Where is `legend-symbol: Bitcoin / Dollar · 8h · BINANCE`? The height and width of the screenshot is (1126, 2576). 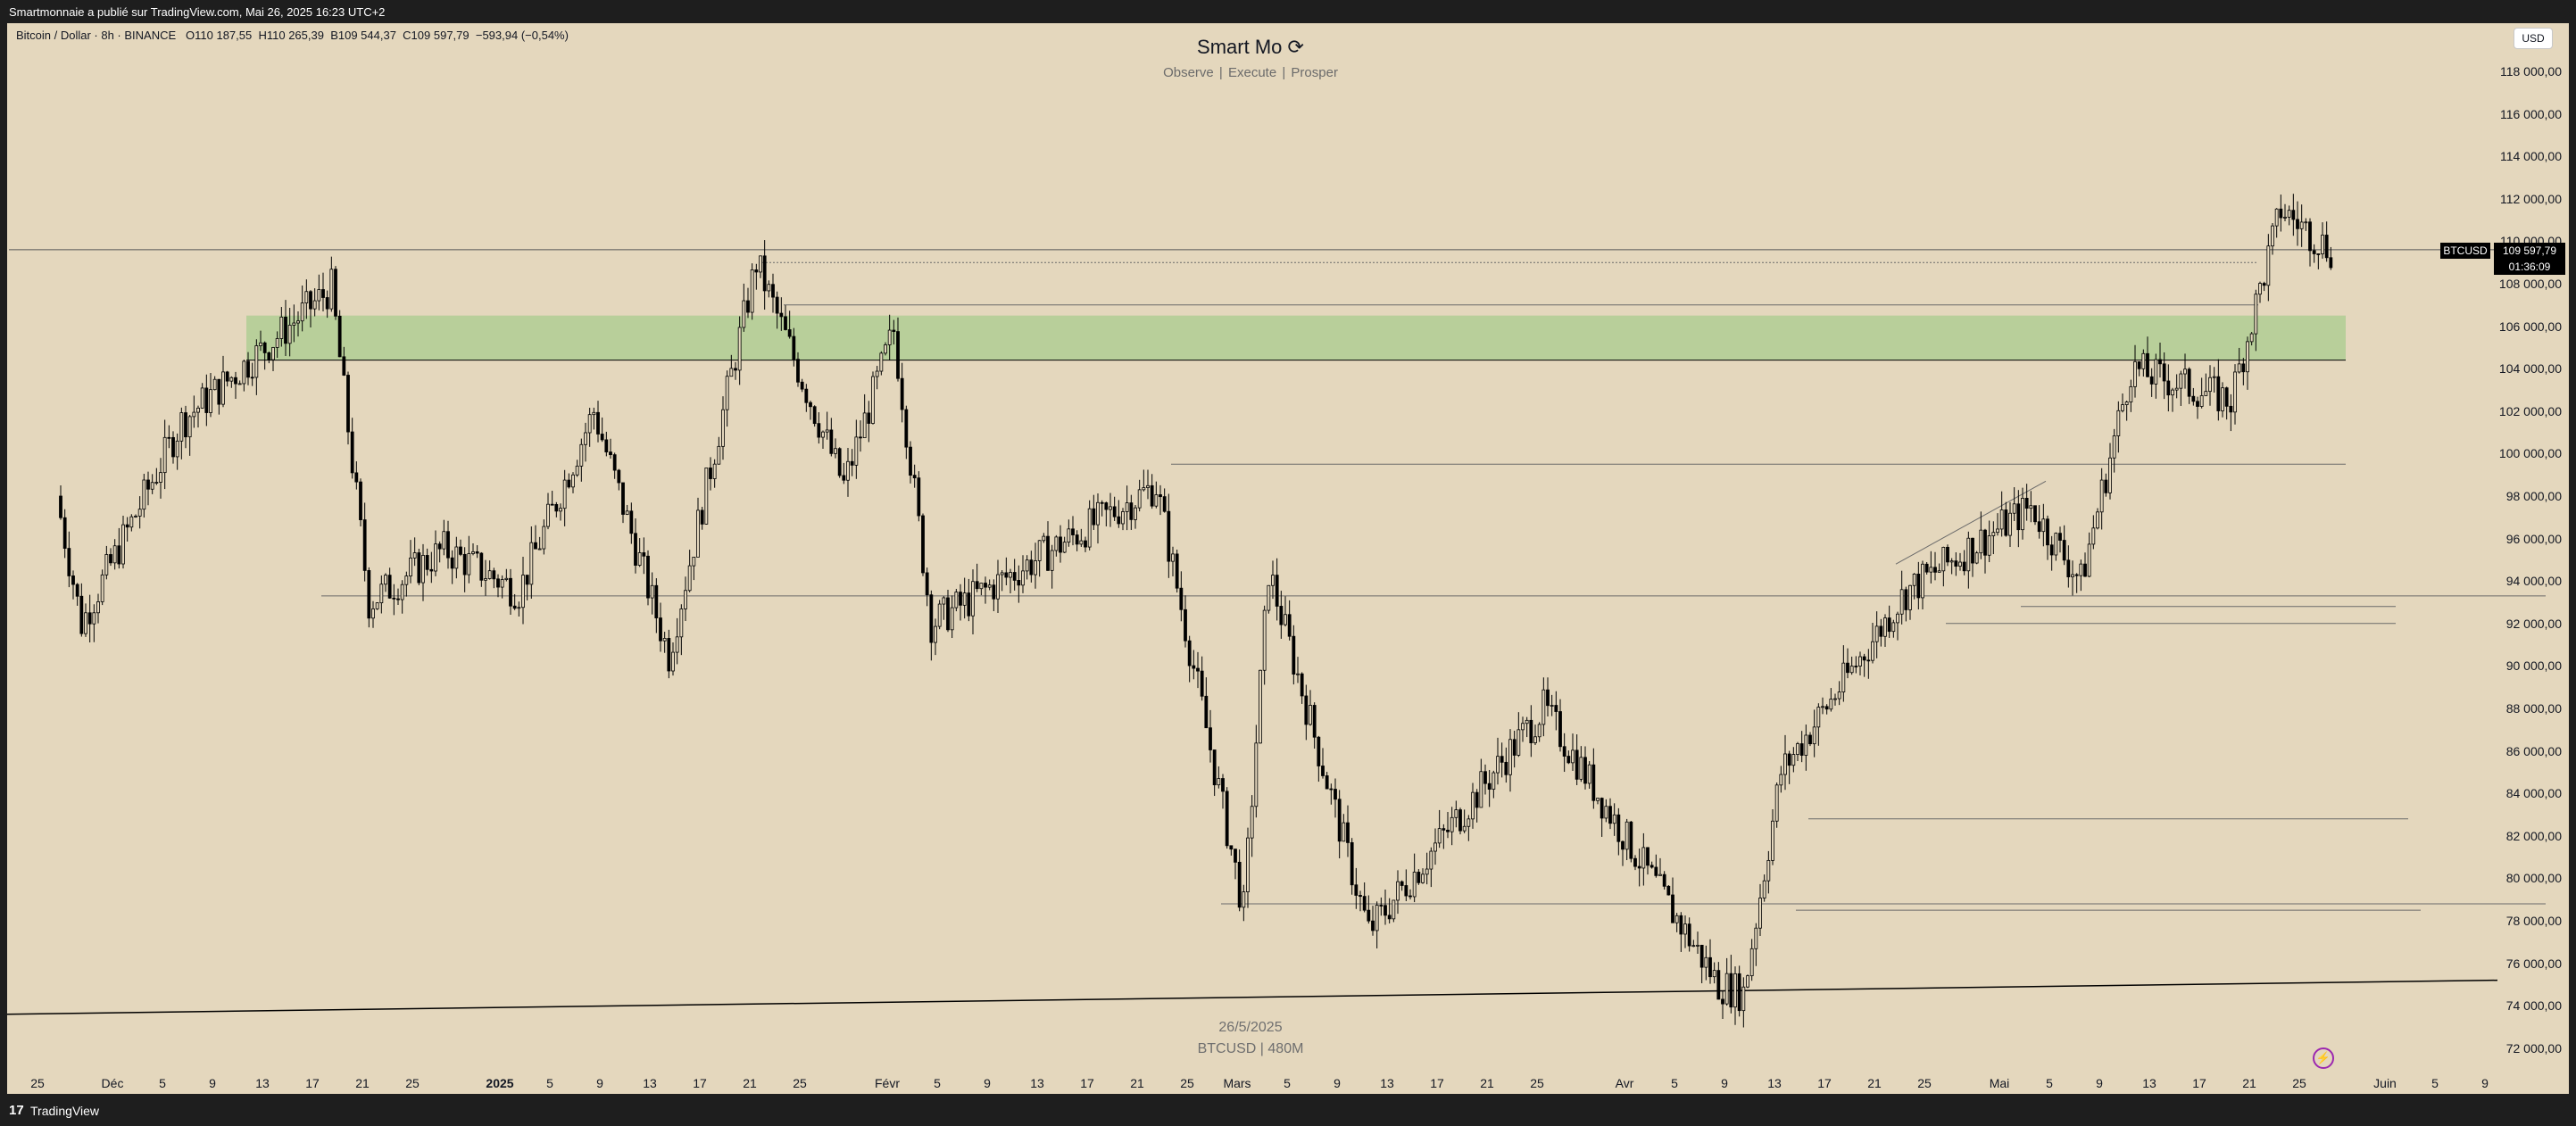 legend-symbol: Bitcoin / Dollar · 8h · BINANCE is located at coordinates (97, 35).